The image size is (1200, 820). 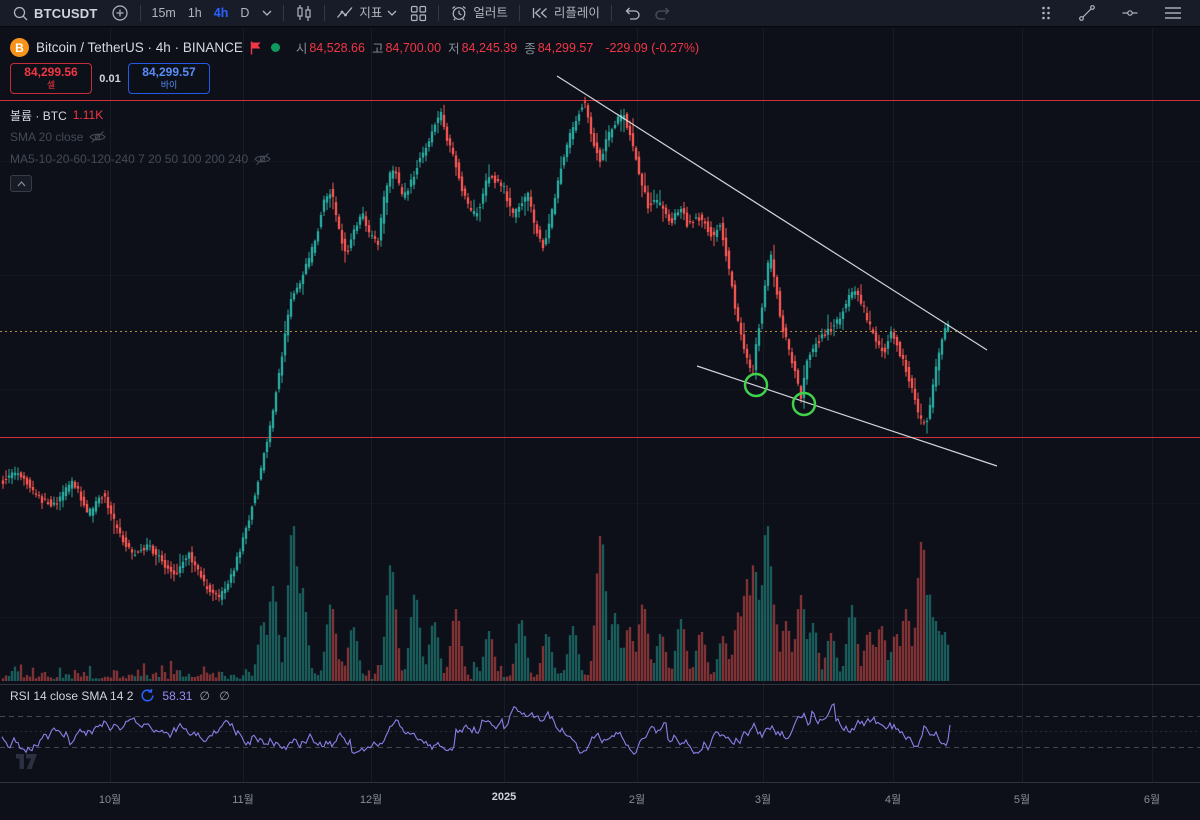 I want to click on trade-panel: 84,299.56 셀 0.01 84,299.57 바이, so click(x=110, y=78).